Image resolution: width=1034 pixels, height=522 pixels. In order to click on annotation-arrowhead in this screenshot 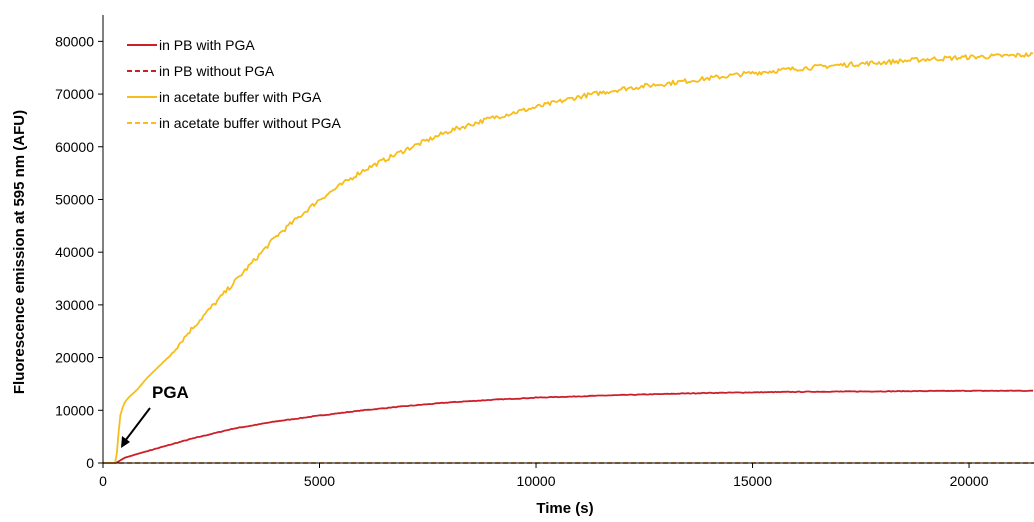, I will do `click(125, 442)`.